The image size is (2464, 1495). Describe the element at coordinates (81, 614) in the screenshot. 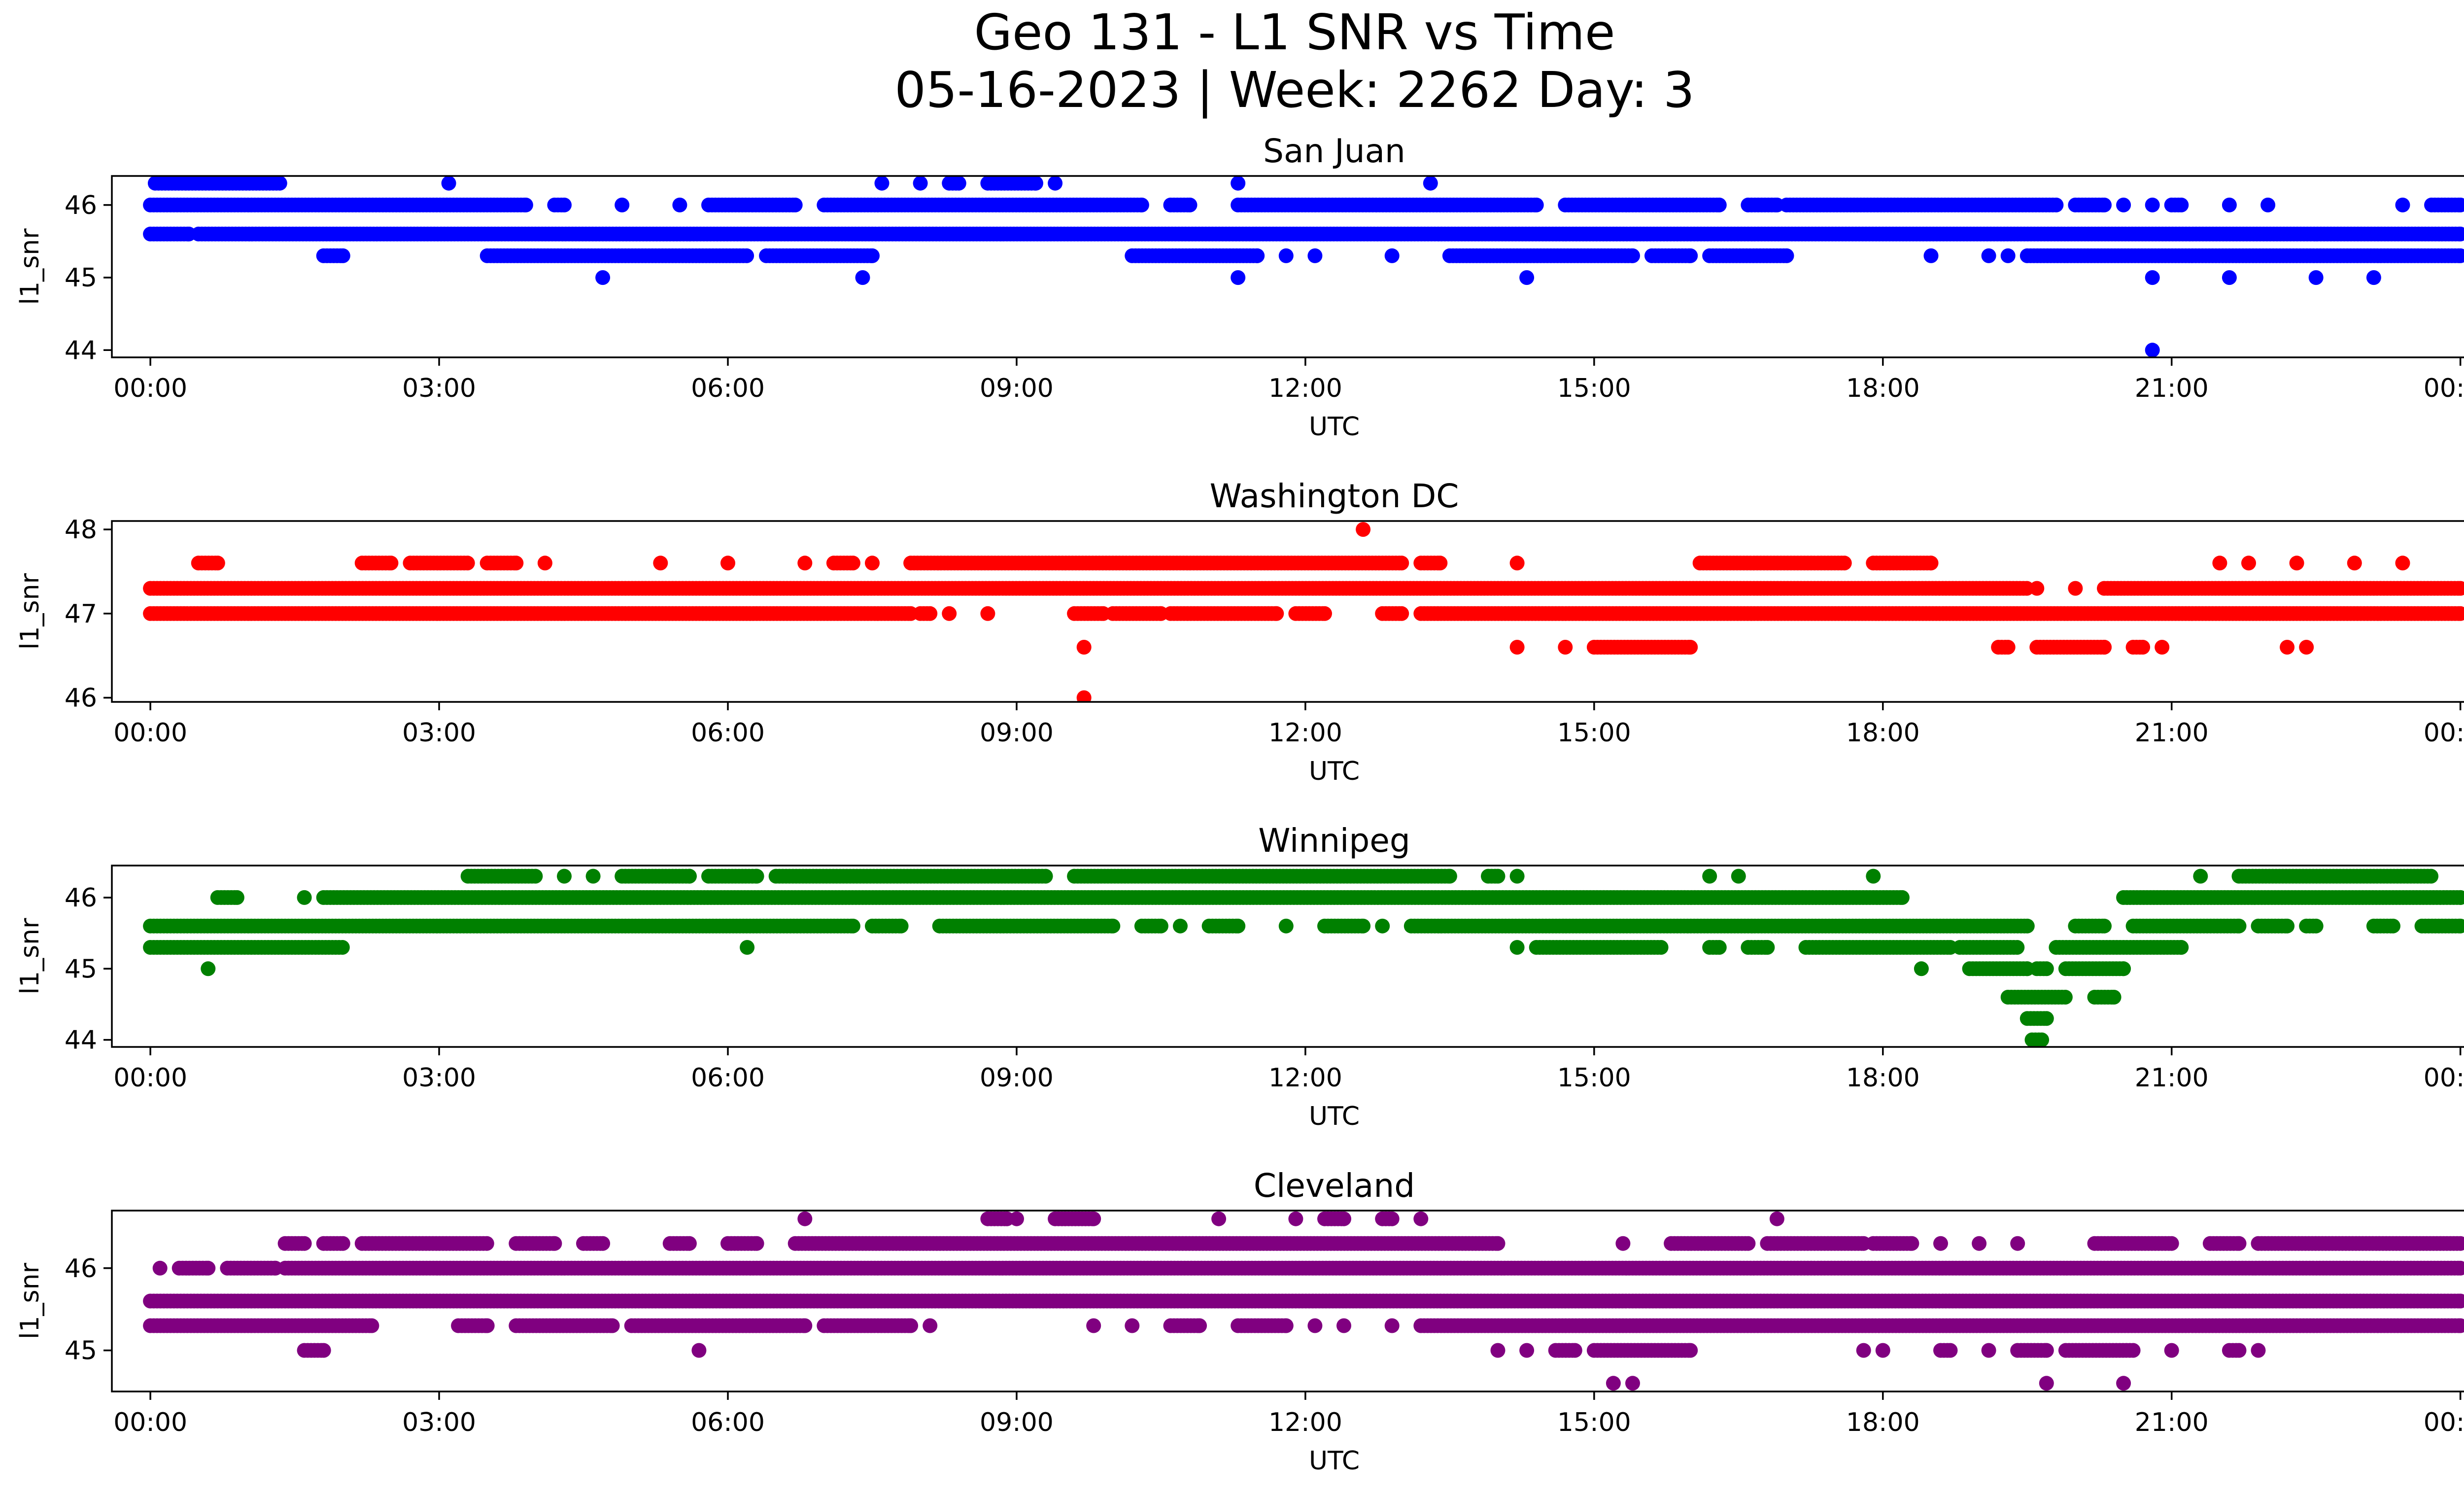

I see `y-tick-label: 47` at that location.